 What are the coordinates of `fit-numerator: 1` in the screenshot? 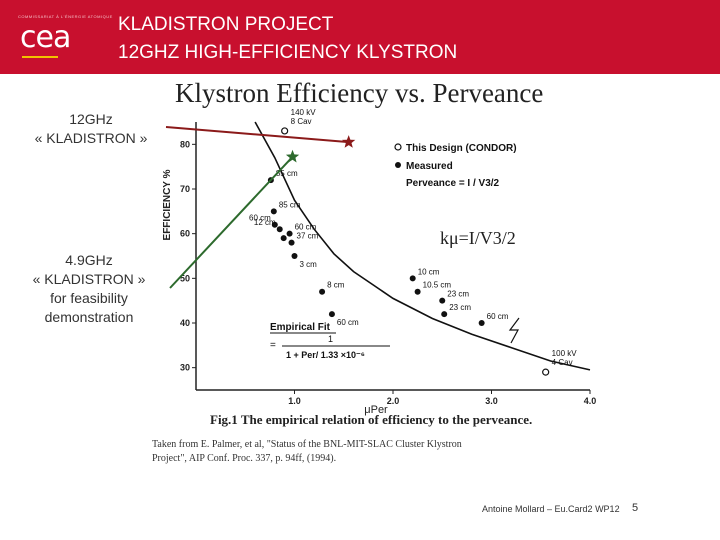 It's located at (330, 339).